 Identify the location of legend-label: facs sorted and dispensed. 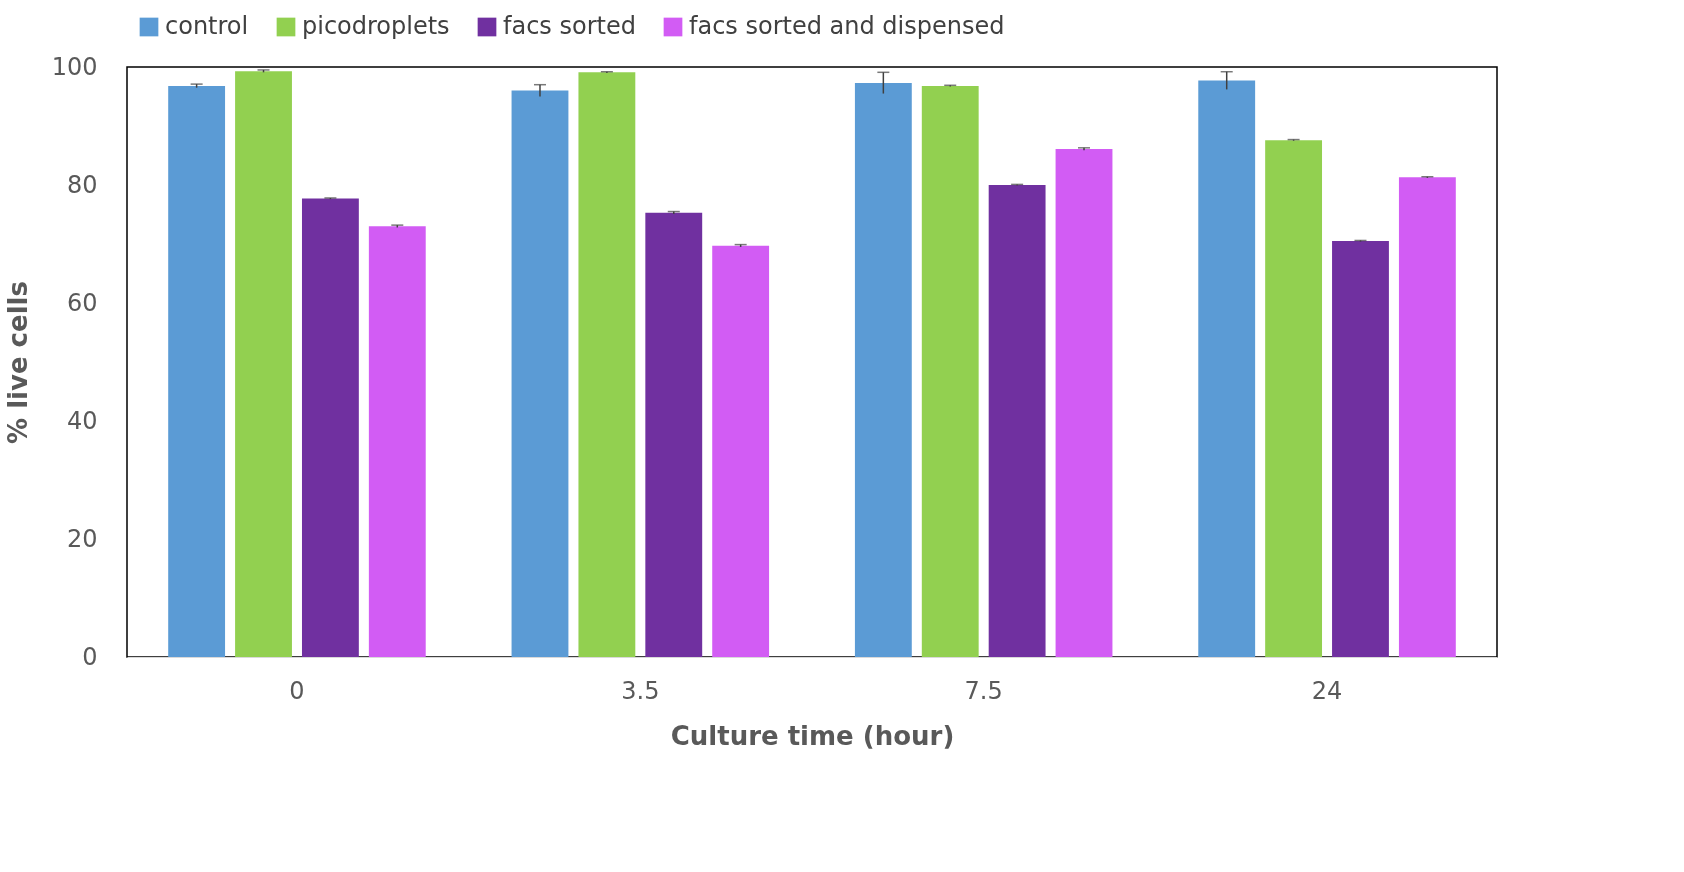
(847, 26).